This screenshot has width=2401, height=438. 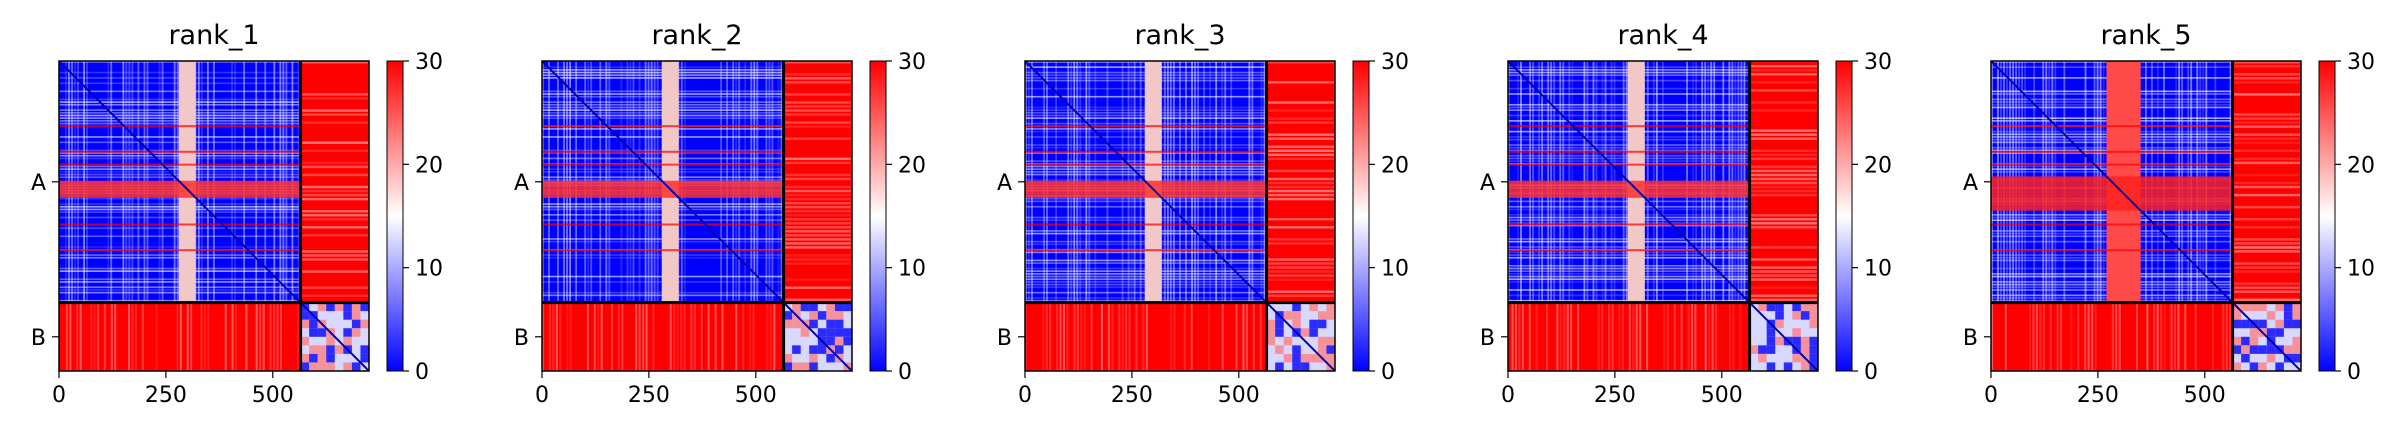 I want to click on colorbar: 0 10 20 30, so click(x=897, y=217).